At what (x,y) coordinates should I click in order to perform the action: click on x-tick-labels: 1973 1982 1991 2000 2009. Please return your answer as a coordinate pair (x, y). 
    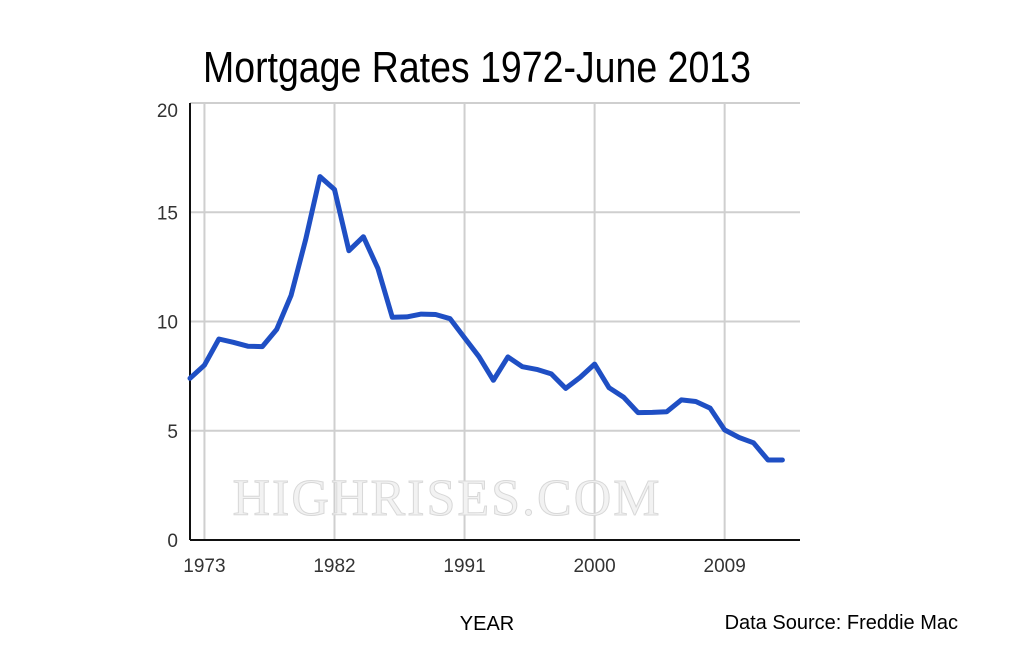
    Looking at the image, I should click on (464, 566).